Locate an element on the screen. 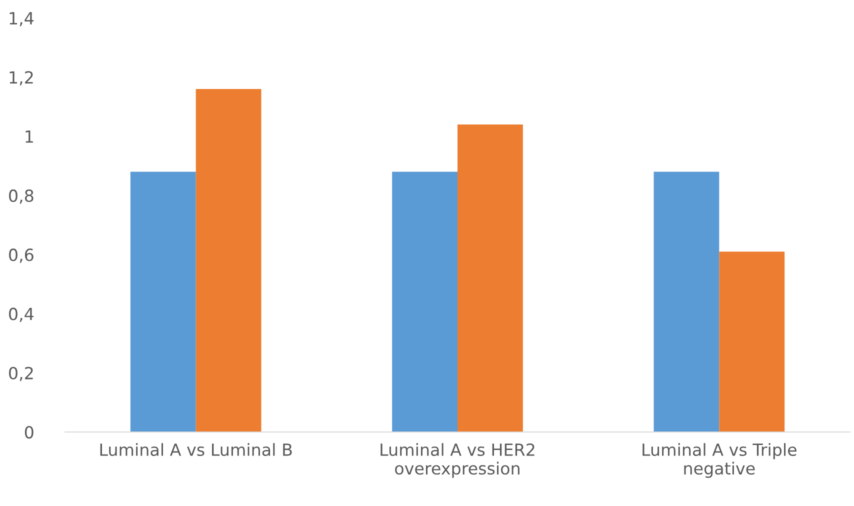 Image resolution: width=854 pixels, height=506 pixels. y-tick-label: 0,4 is located at coordinates (21, 315).